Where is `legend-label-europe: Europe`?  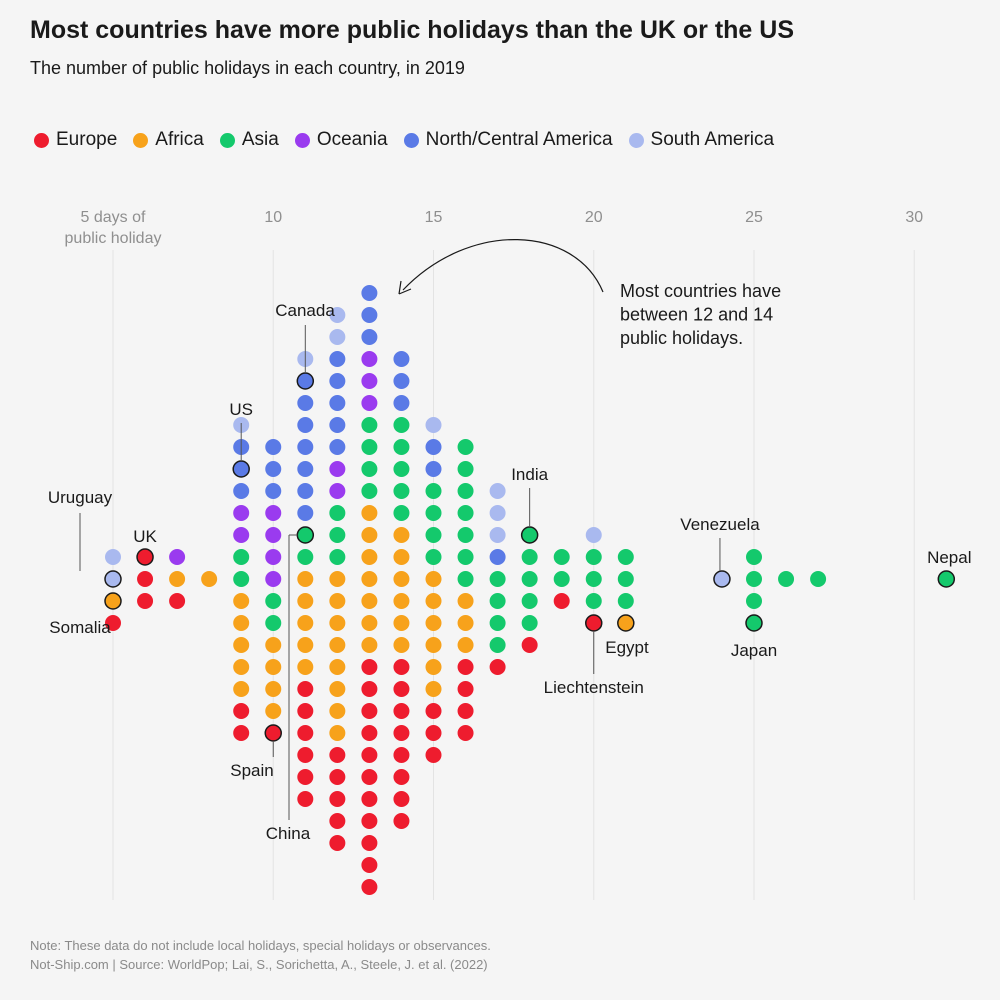 legend-label-europe: Europe is located at coordinates (87, 139).